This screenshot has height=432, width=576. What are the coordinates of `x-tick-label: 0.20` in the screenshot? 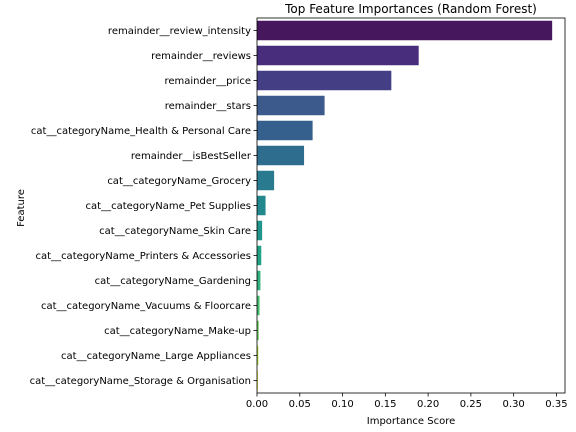 It's located at (428, 404).